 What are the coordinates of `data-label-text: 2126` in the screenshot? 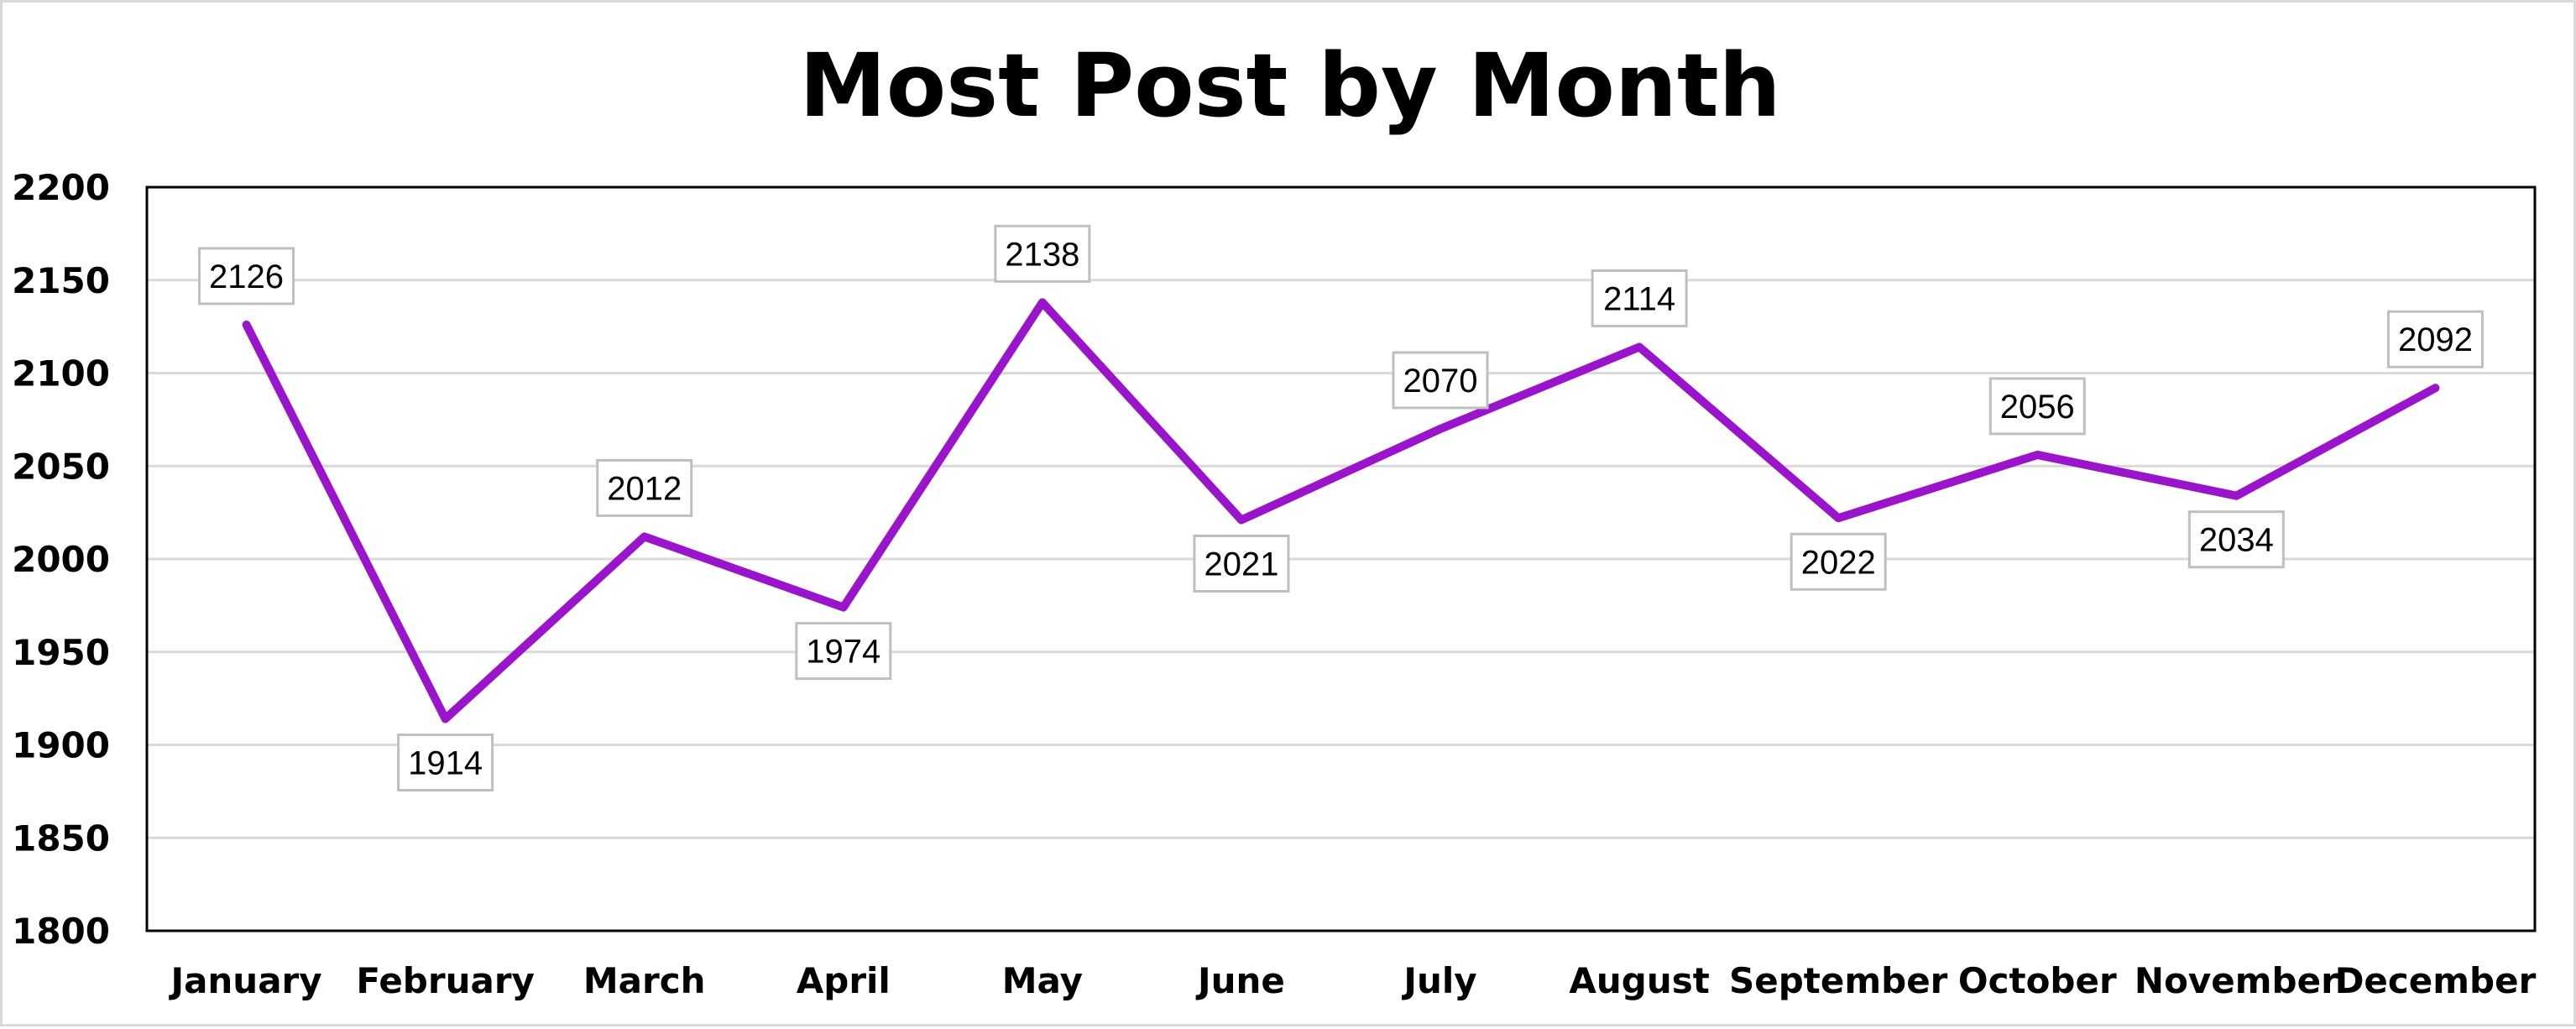 It's located at (246, 277).